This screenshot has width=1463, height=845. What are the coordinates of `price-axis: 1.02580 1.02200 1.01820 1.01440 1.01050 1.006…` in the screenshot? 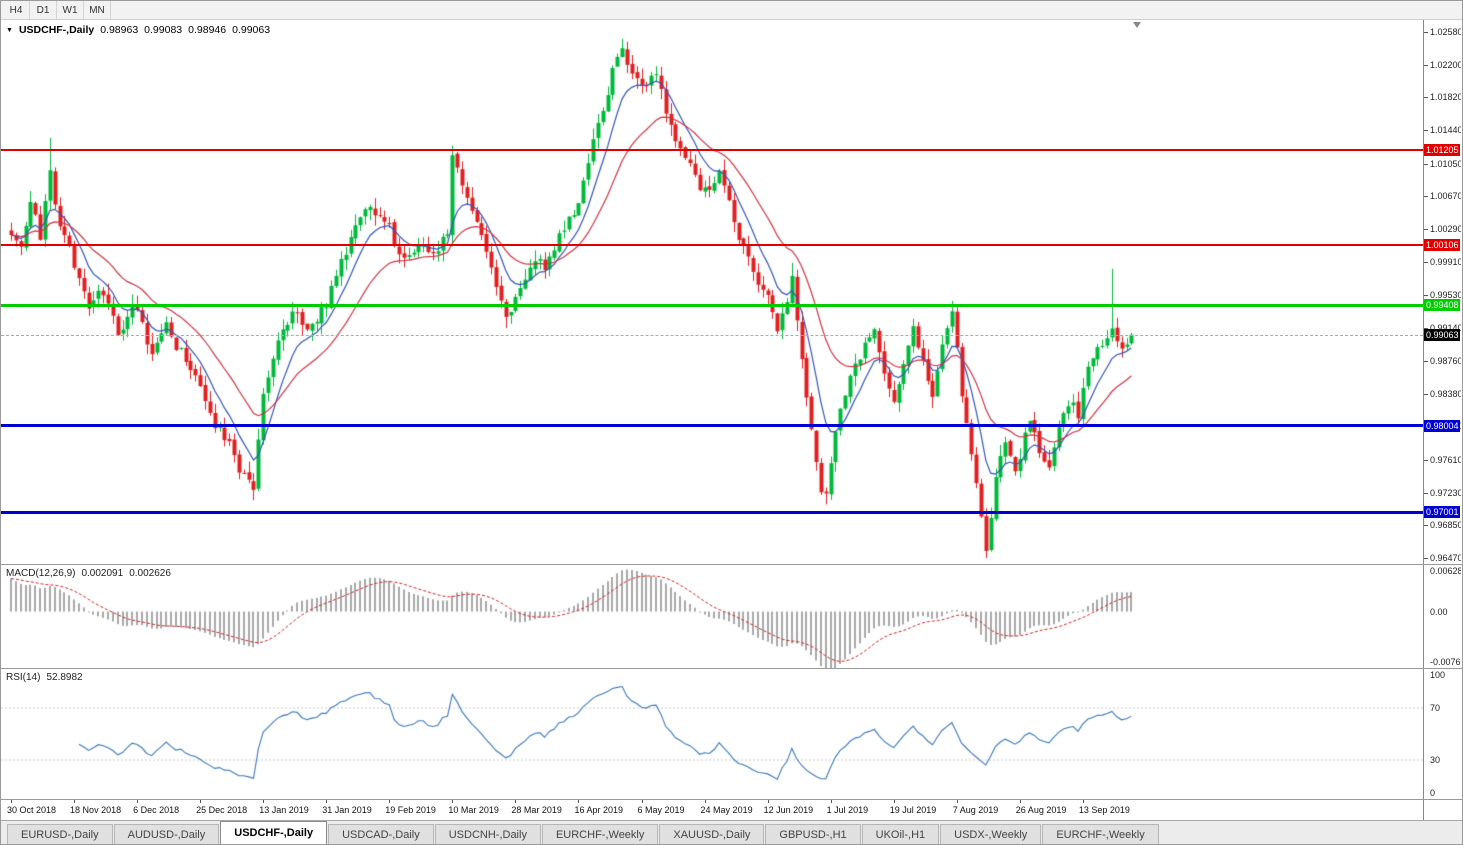 It's located at (1442, 292).